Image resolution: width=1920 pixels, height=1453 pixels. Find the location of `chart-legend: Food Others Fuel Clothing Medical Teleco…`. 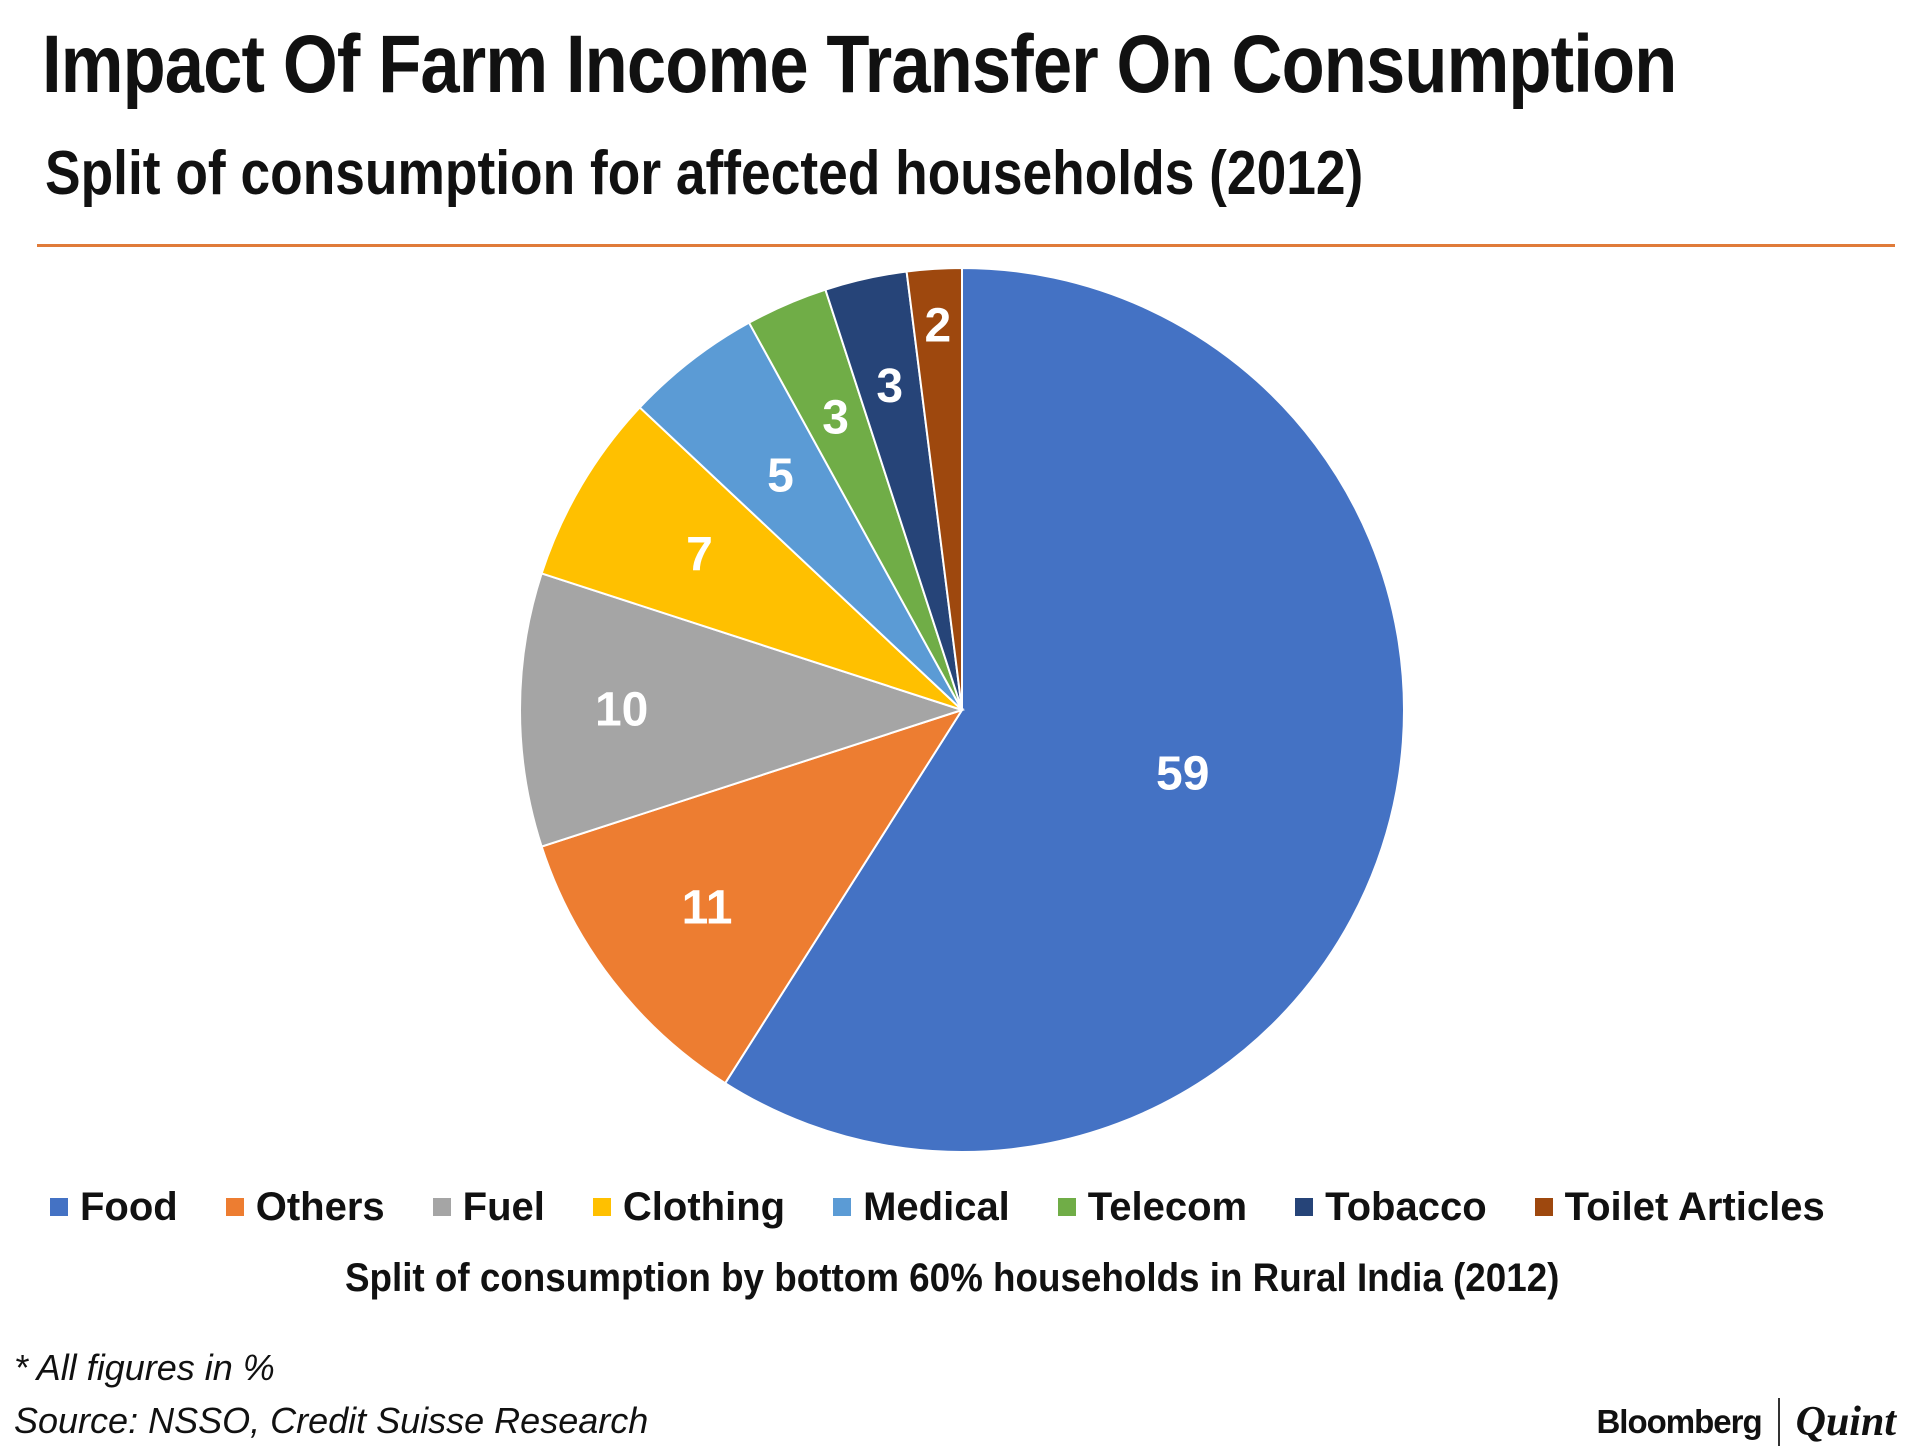

chart-legend: Food Others Fuel Clothing Medical Teleco… is located at coordinates (970, 1207).